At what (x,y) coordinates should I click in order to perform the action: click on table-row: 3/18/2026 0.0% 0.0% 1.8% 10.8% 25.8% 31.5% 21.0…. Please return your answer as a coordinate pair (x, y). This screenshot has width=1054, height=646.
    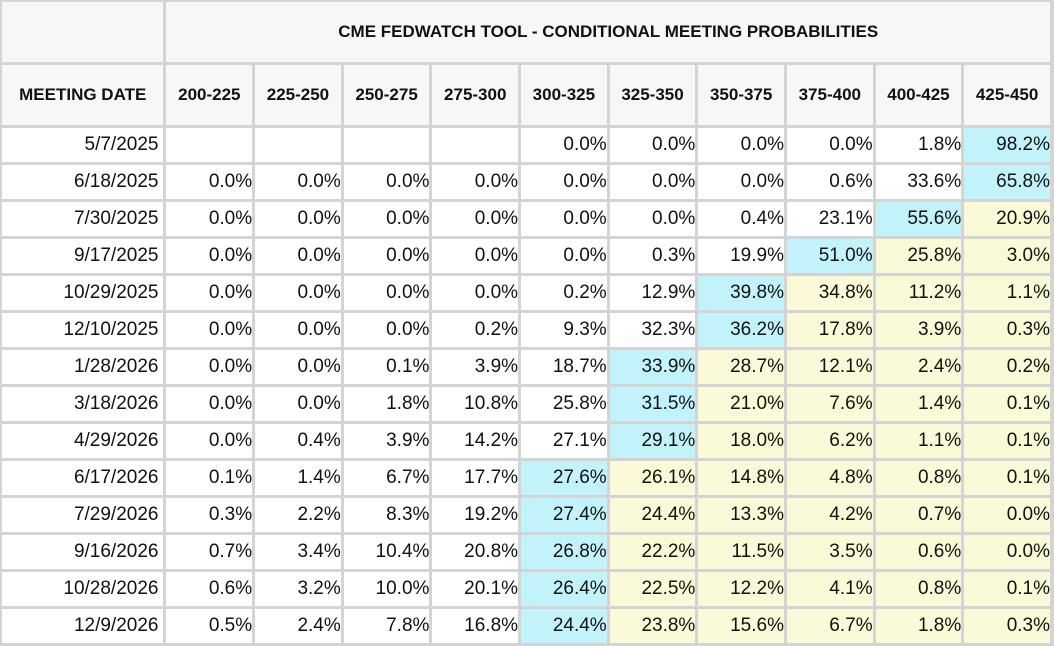
    Looking at the image, I should click on (526, 404).